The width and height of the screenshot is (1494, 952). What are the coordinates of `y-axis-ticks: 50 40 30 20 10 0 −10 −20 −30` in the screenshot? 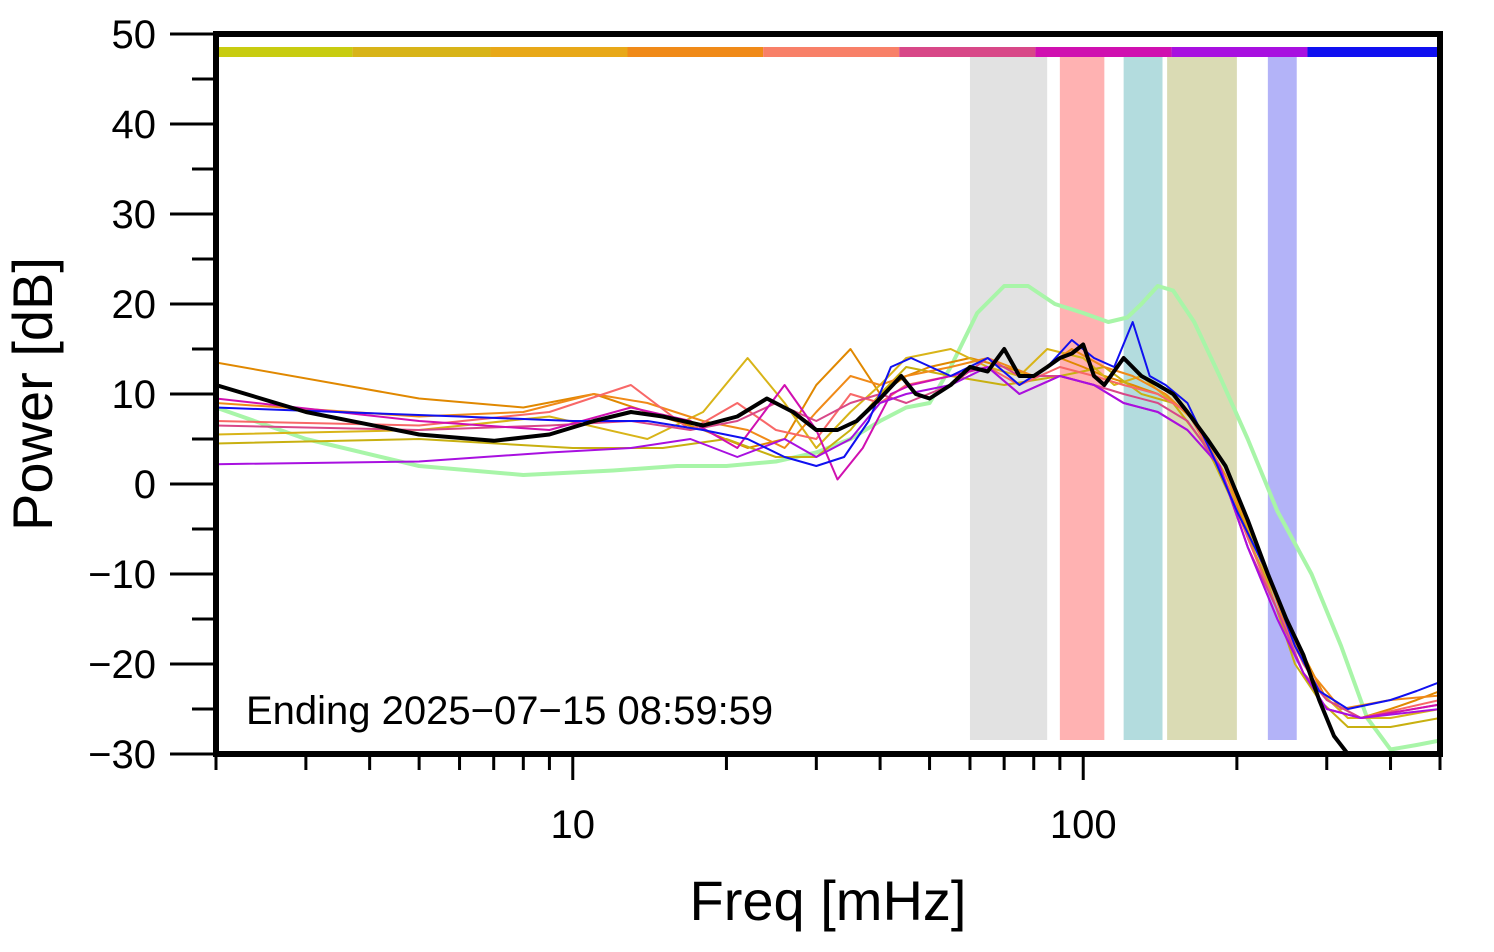 It's located at (152, 395).